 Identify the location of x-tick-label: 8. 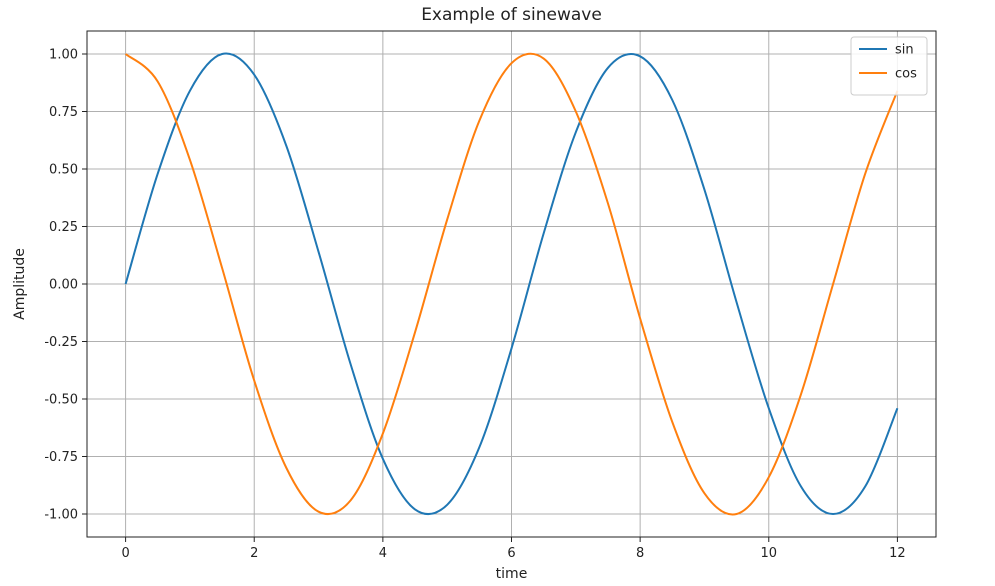
(640, 553).